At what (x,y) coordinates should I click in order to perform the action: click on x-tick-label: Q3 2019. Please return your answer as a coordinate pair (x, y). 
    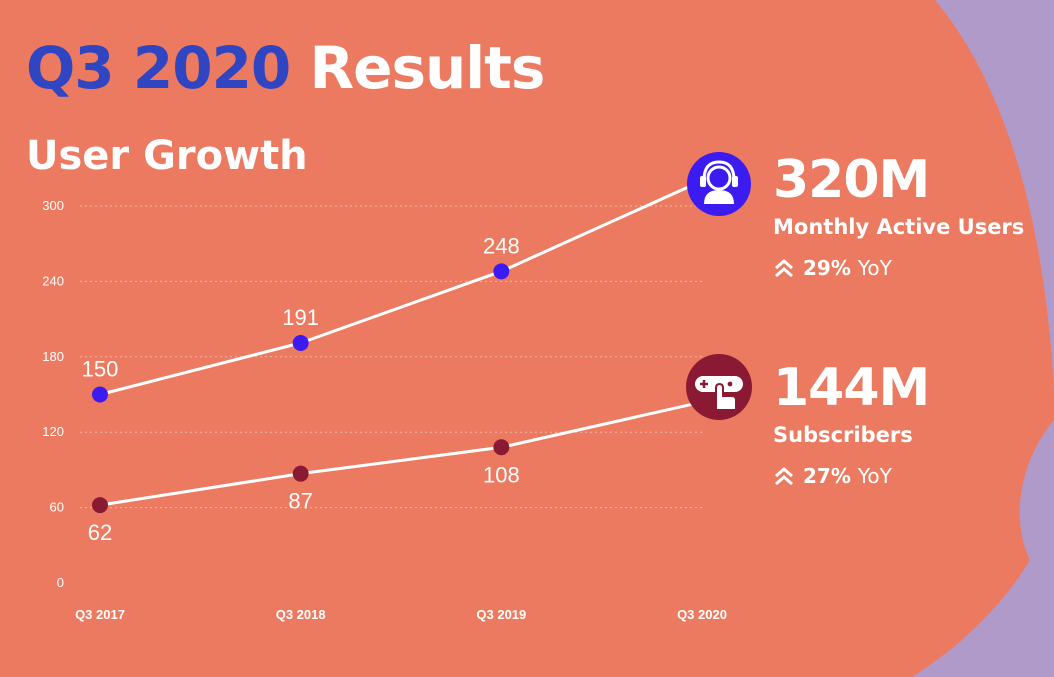
    Looking at the image, I should click on (501, 614).